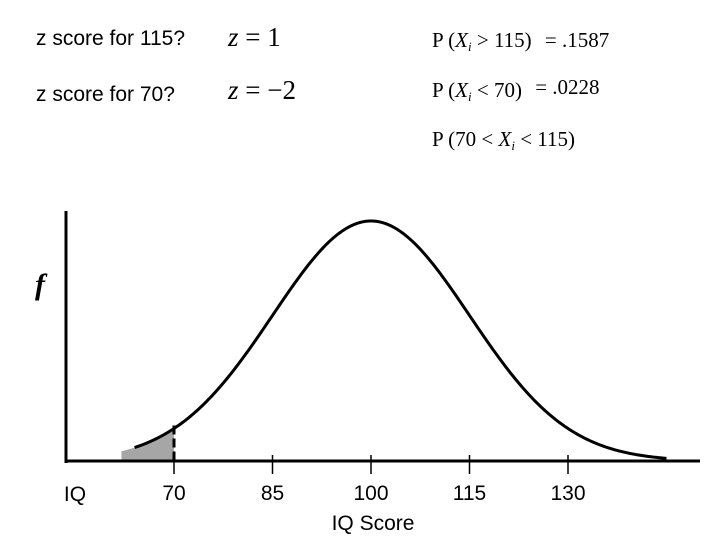 This screenshot has height=540, width=720. What do you see at coordinates (567, 87) in the screenshot?
I see `prob-answer-below-70: = .0228` at bounding box center [567, 87].